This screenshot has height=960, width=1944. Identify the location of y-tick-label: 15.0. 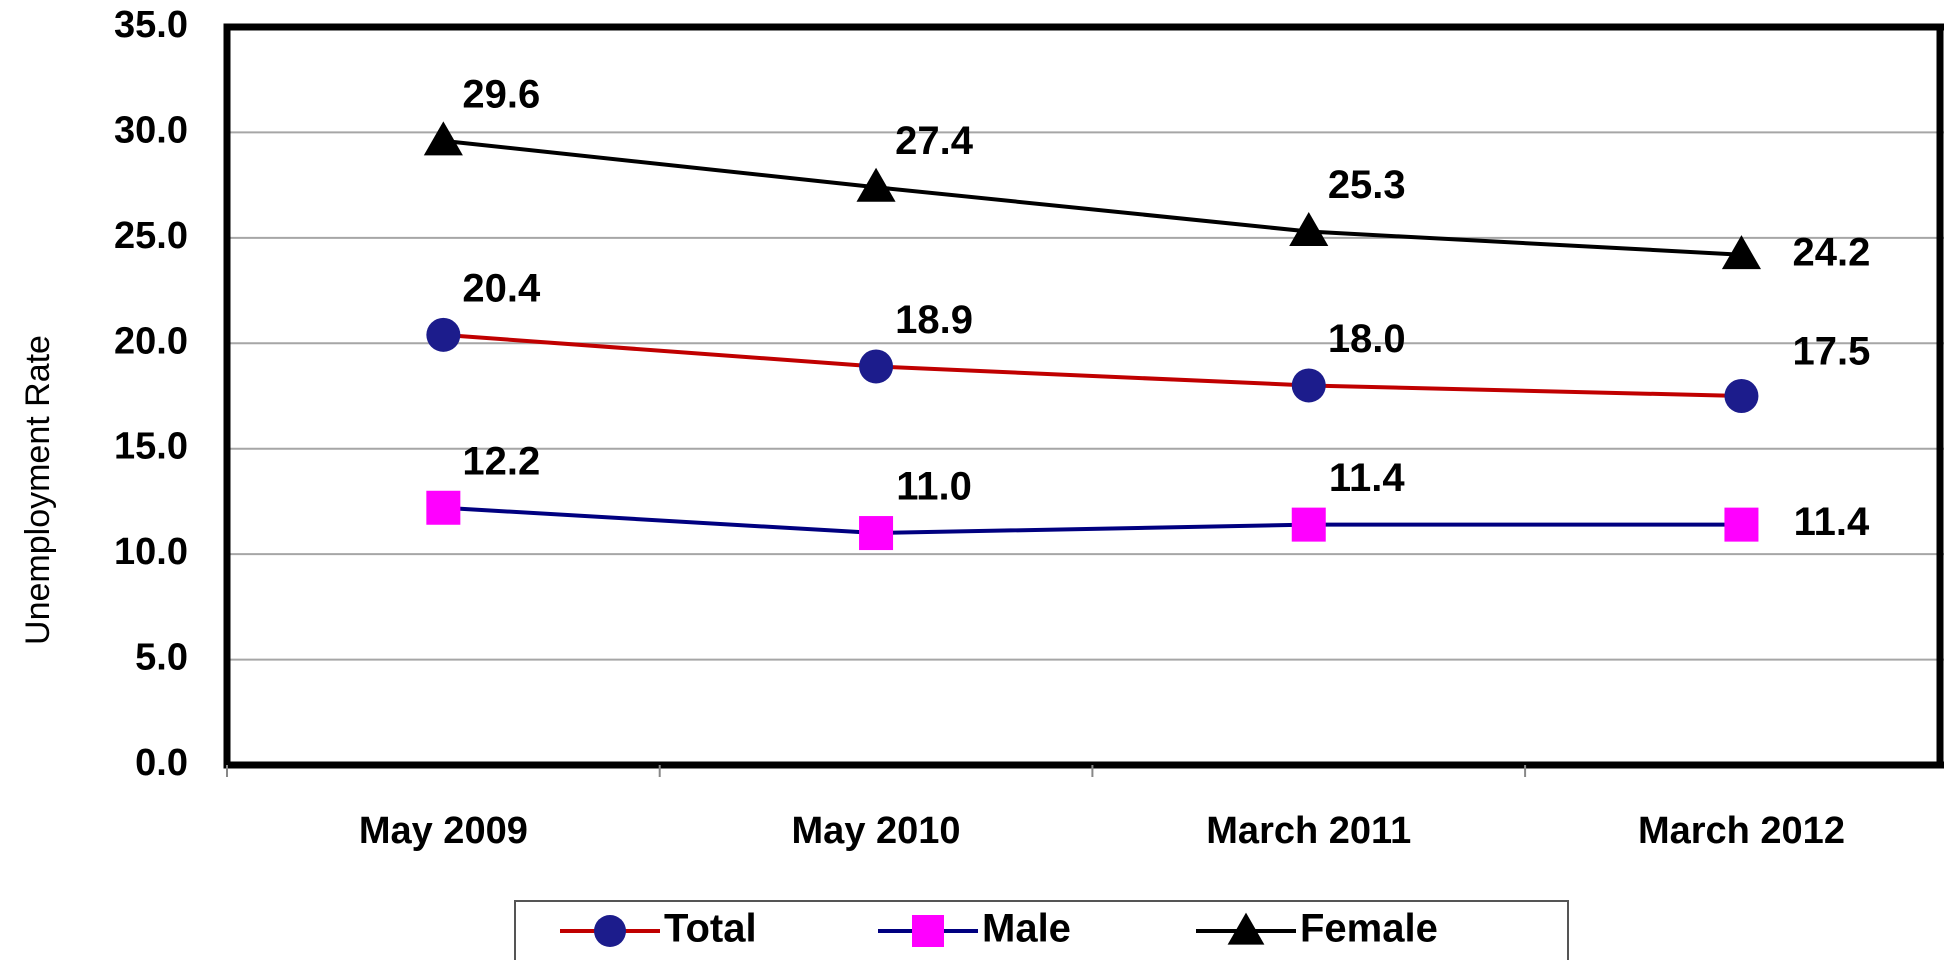
(151, 447).